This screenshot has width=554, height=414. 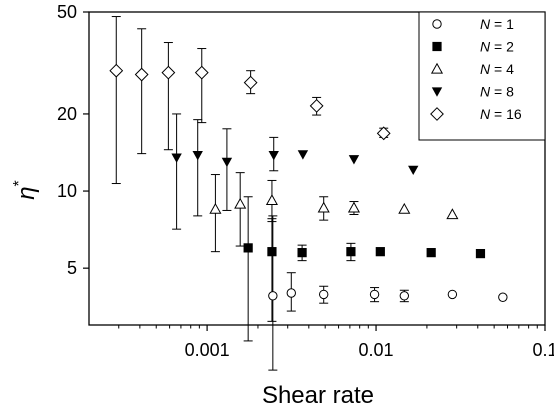 I want to click on legend-label: N = 8, so click(x=497, y=92).